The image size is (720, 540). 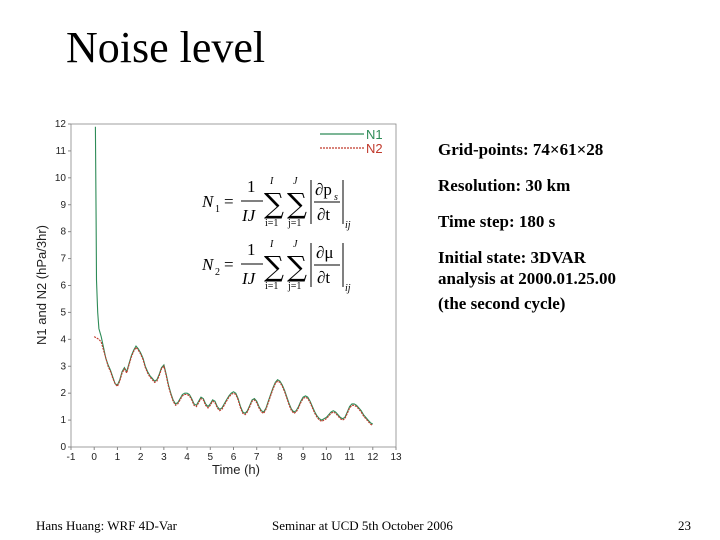 What do you see at coordinates (217, 209) in the screenshot?
I see `eq1-lhs-sub: 1` at bounding box center [217, 209].